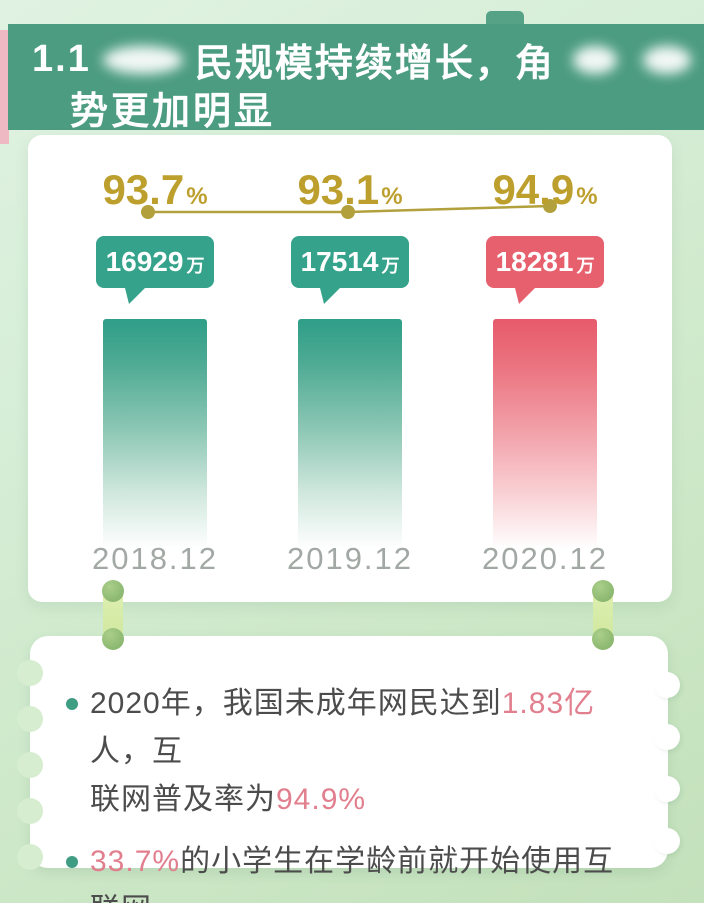  What do you see at coordinates (352, 874) in the screenshot?
I see `text-segment: 的小学生在学龄前就开始使用互联网` at bounding box center [352, 874].